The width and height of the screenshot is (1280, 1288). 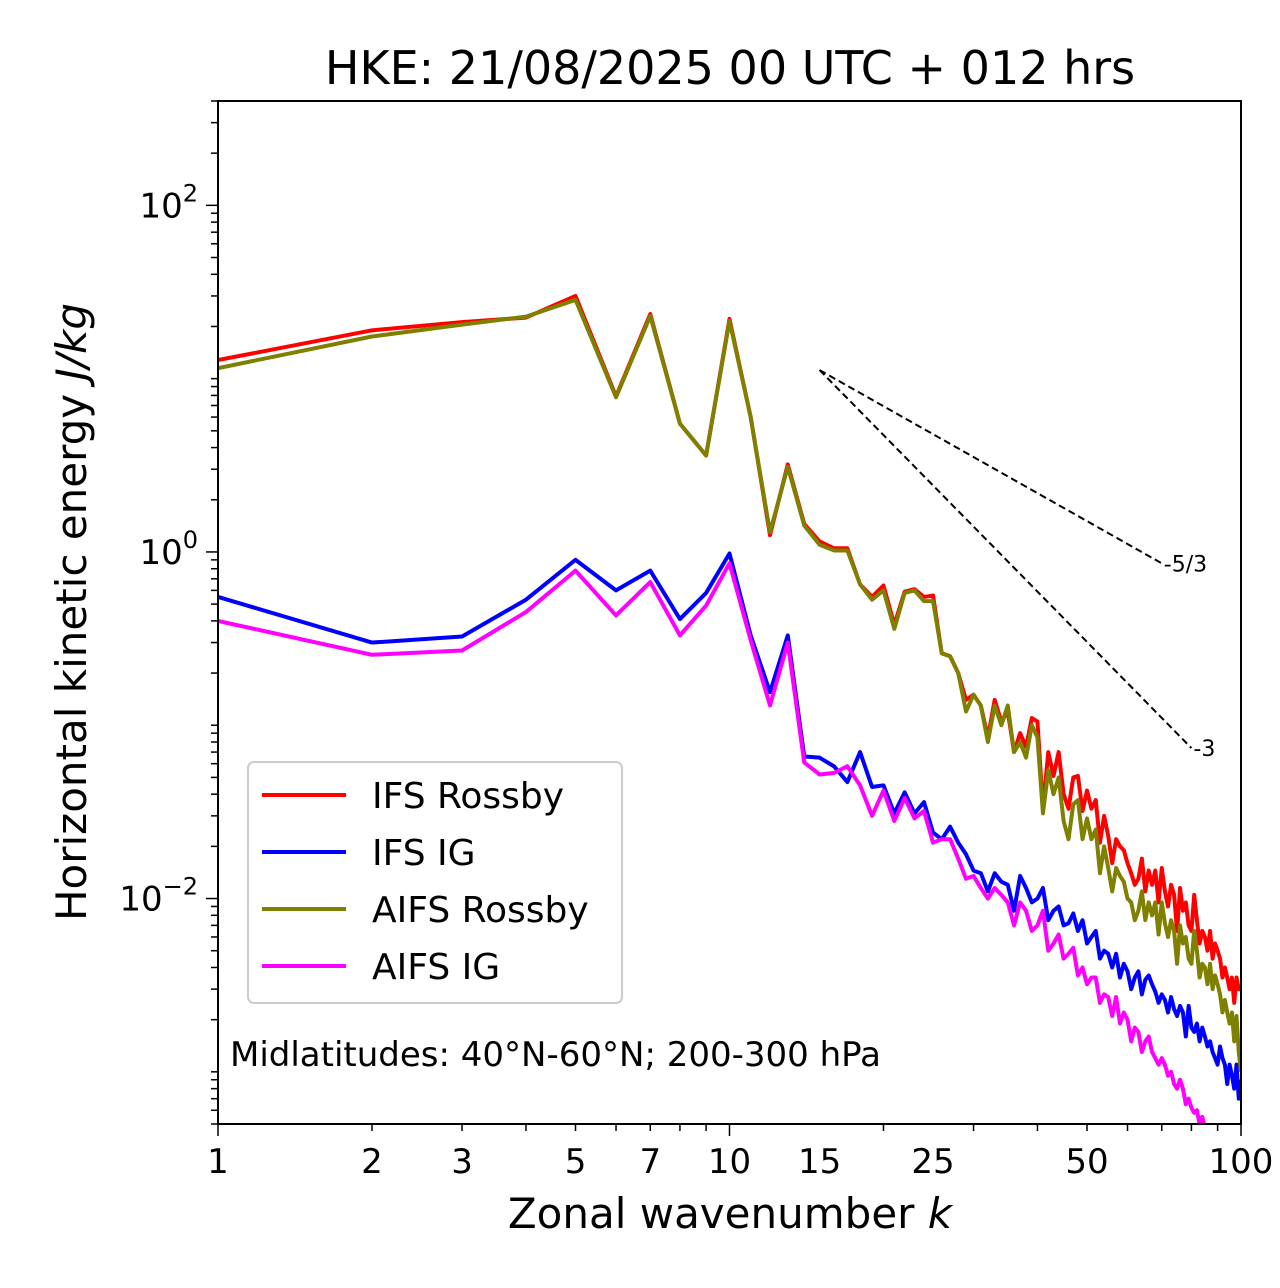 I want to click on slope-label-minus-5-3: -5/3, so click(x=1185, y=564).